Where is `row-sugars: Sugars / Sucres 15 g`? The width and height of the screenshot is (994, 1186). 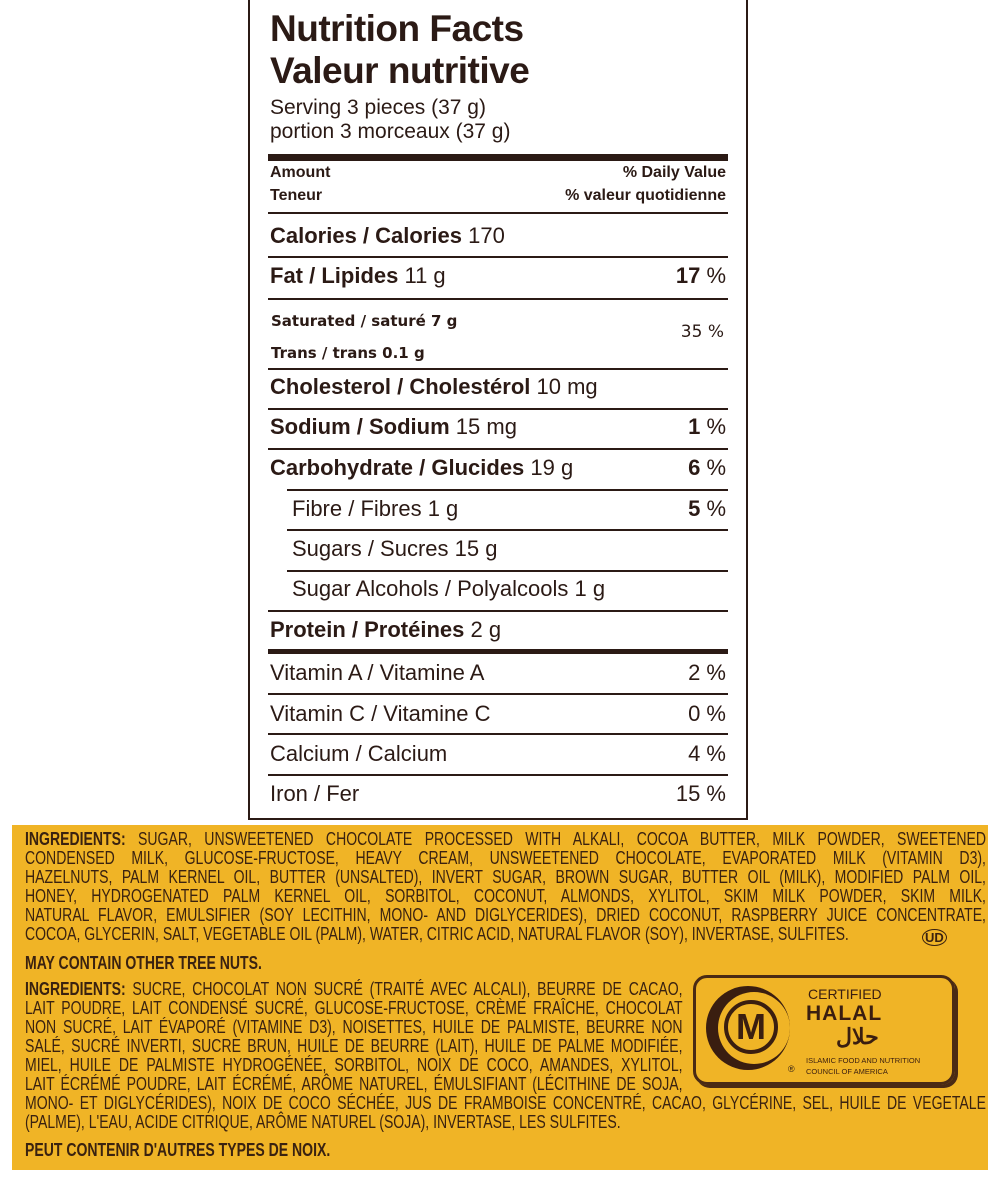 row-sugars: Sugars / Sucres 15 g is located at coordinates (395, 548).